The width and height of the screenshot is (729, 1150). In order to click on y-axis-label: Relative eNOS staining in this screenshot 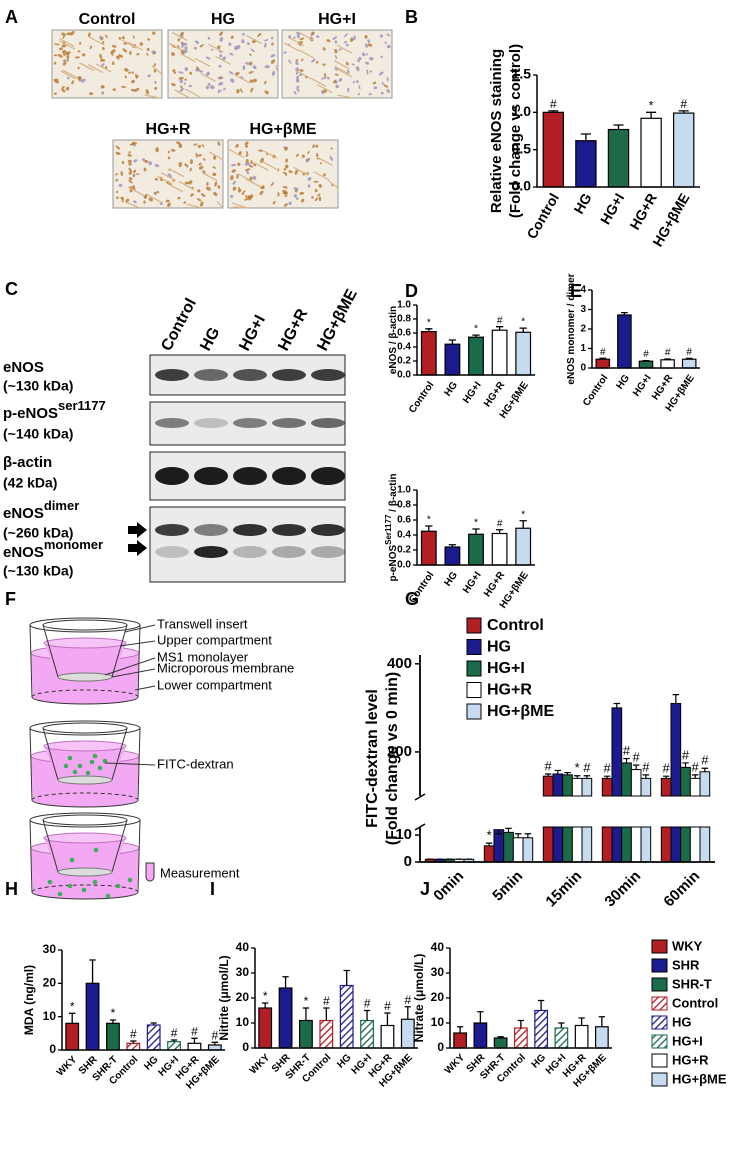, I will do `click(496, 131)`.